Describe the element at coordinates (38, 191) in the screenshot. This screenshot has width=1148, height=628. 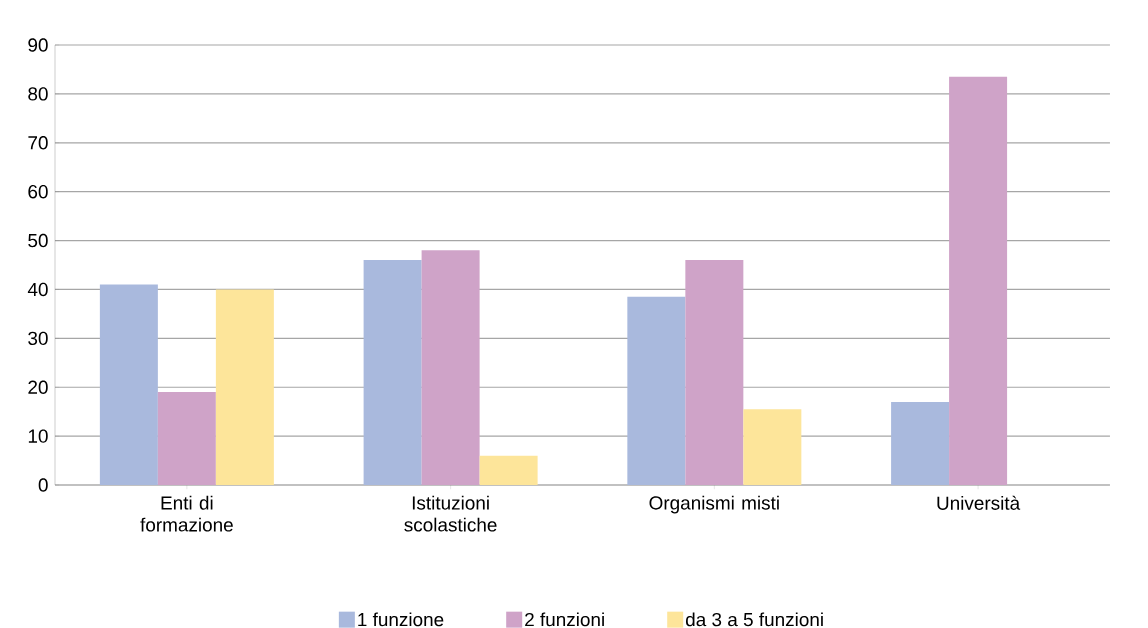
I see `y-tick-label: 60` at that location.